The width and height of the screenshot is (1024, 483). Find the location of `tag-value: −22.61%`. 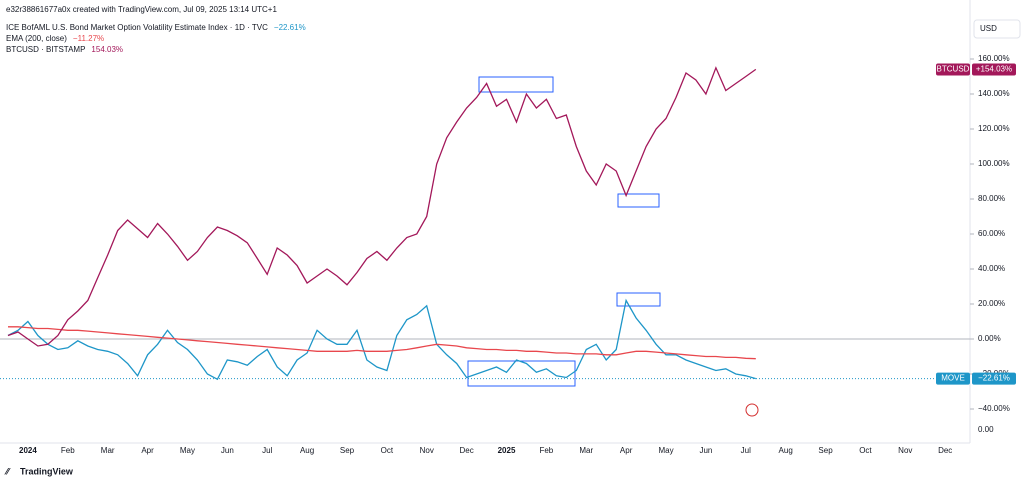

tag-value: −22.61% is located at coordinates (994, 378).